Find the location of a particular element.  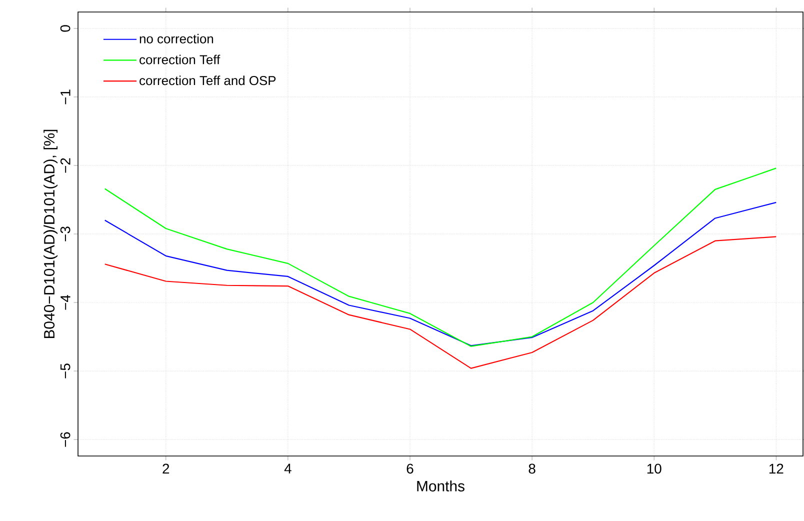

y-tick-label: −6 is located at coordinates (65, 439).